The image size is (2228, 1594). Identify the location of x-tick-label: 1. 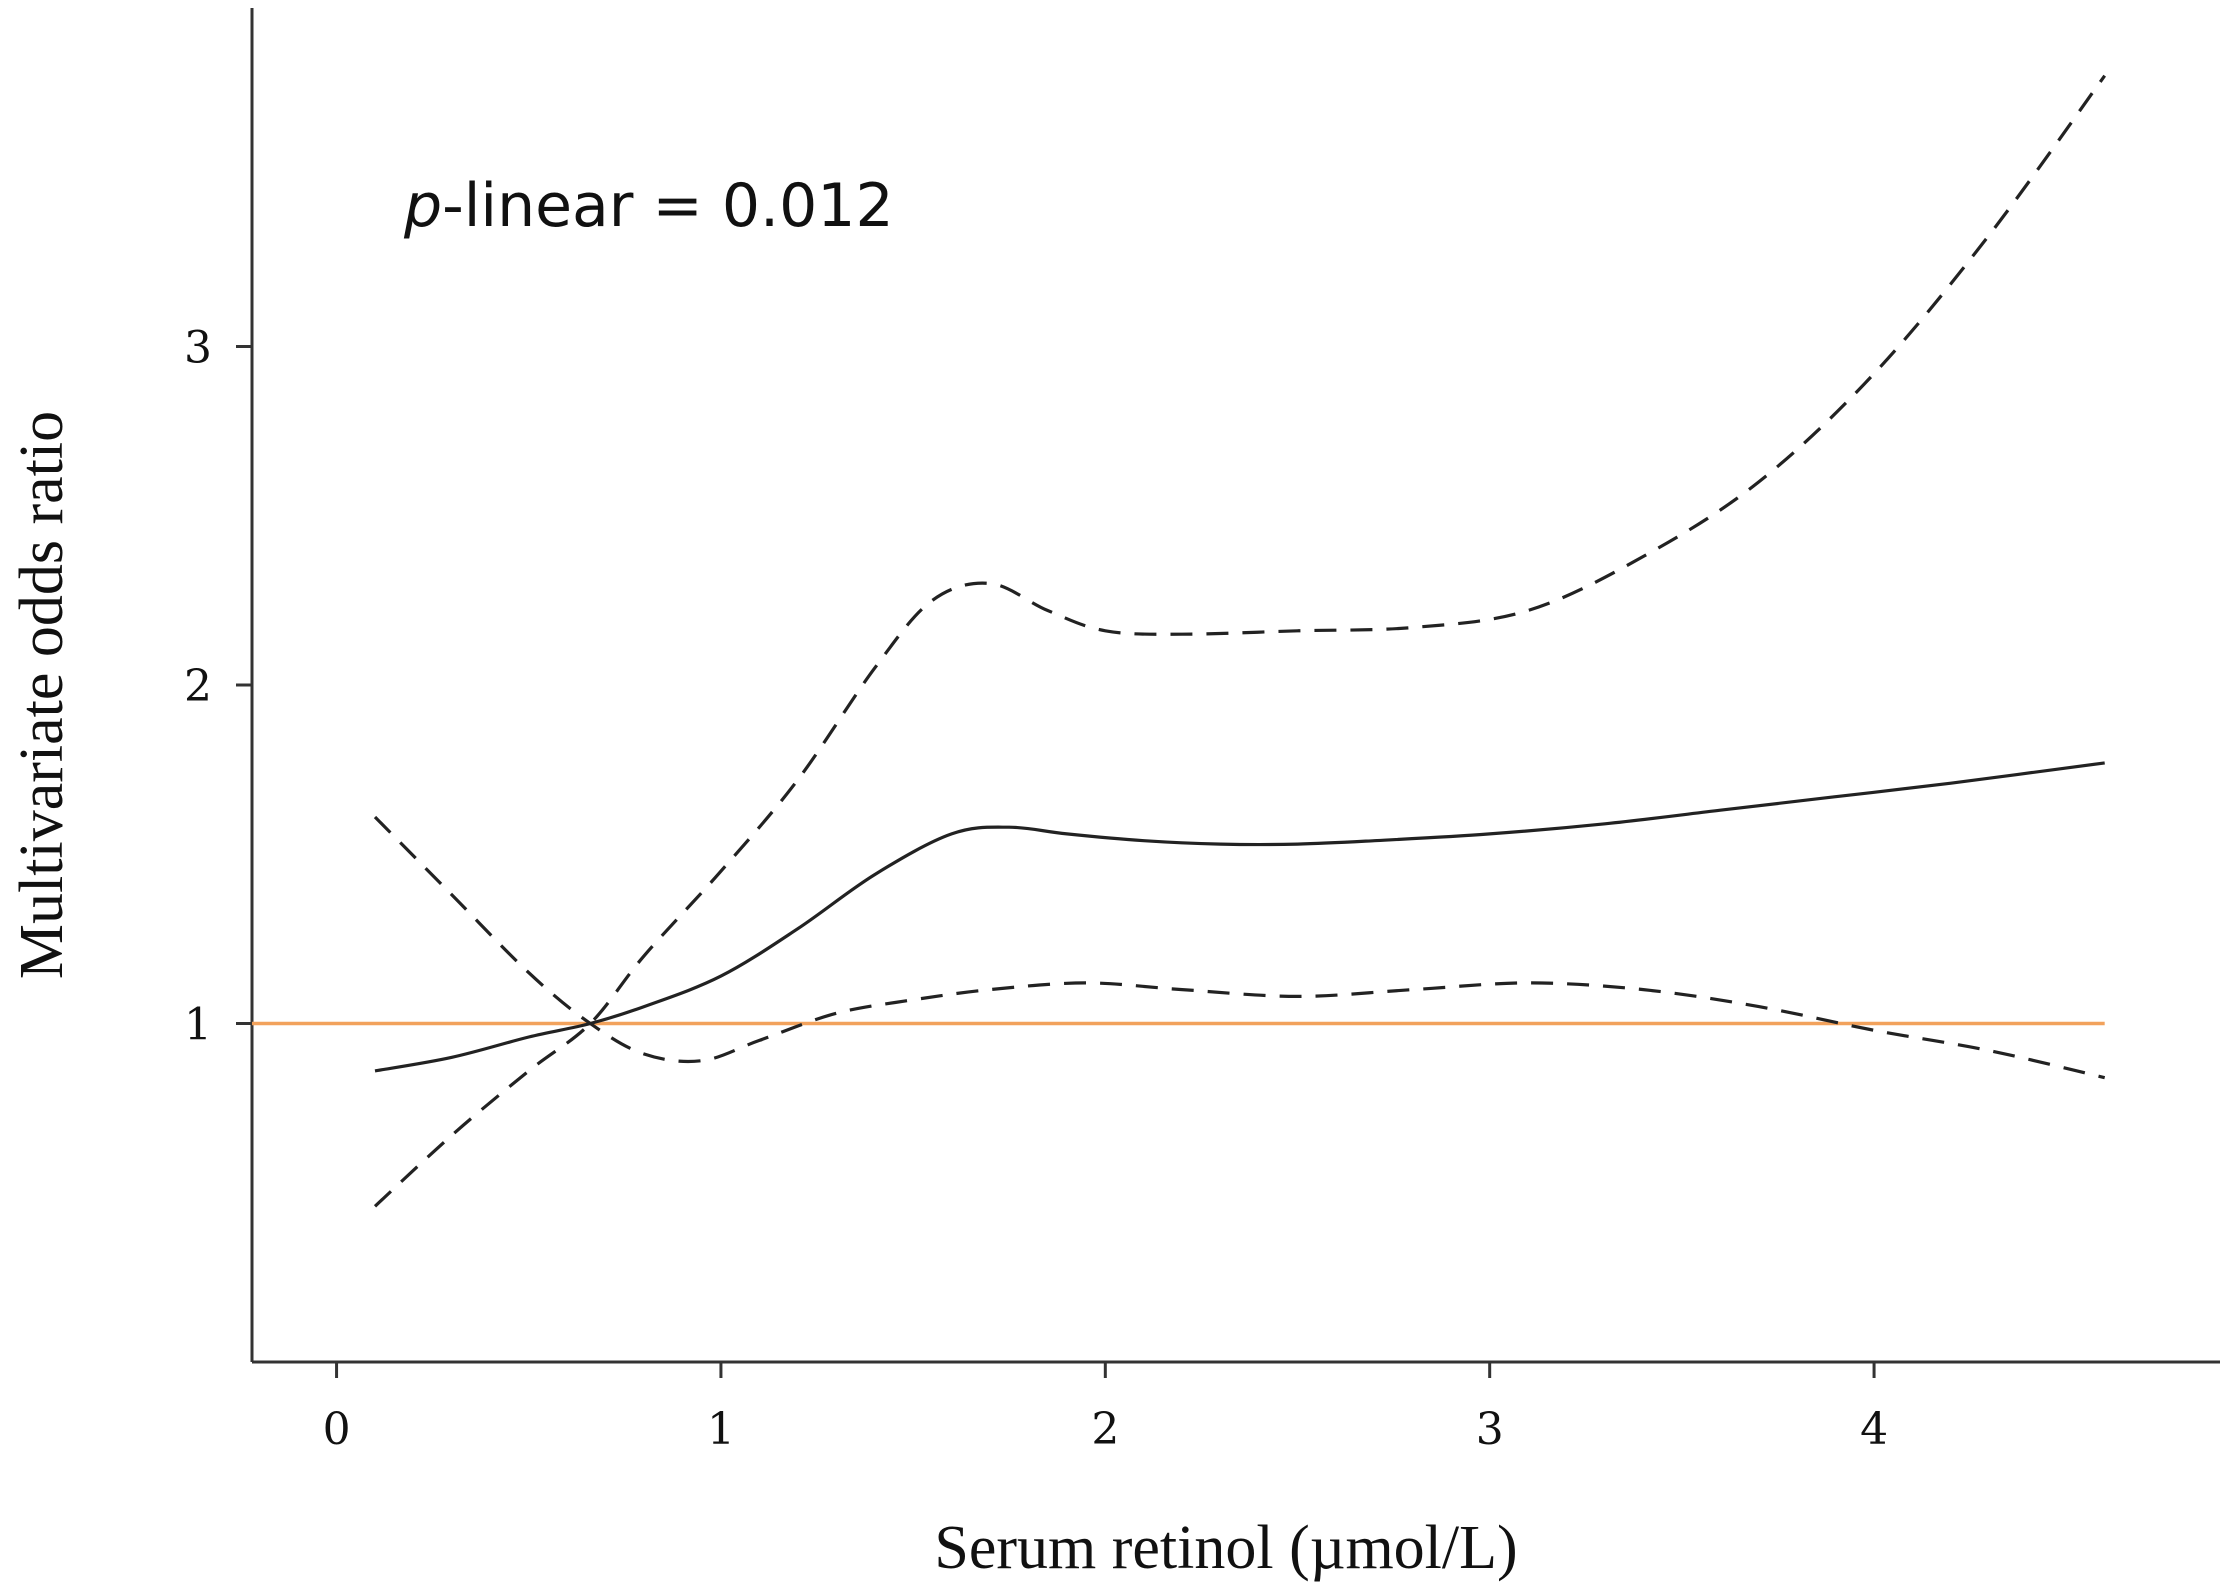
(721, 1429).